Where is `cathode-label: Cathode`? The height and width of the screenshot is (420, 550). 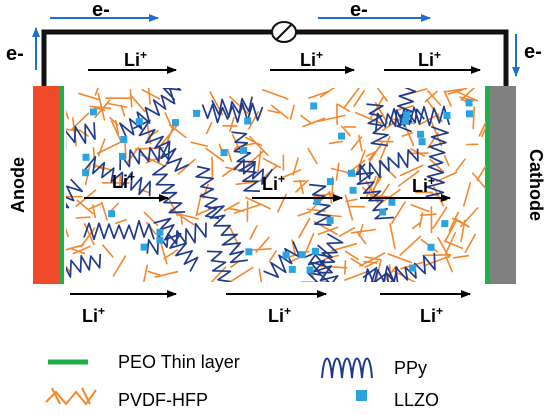 cathode-label: Cathode is located at coordinates (536, 185).